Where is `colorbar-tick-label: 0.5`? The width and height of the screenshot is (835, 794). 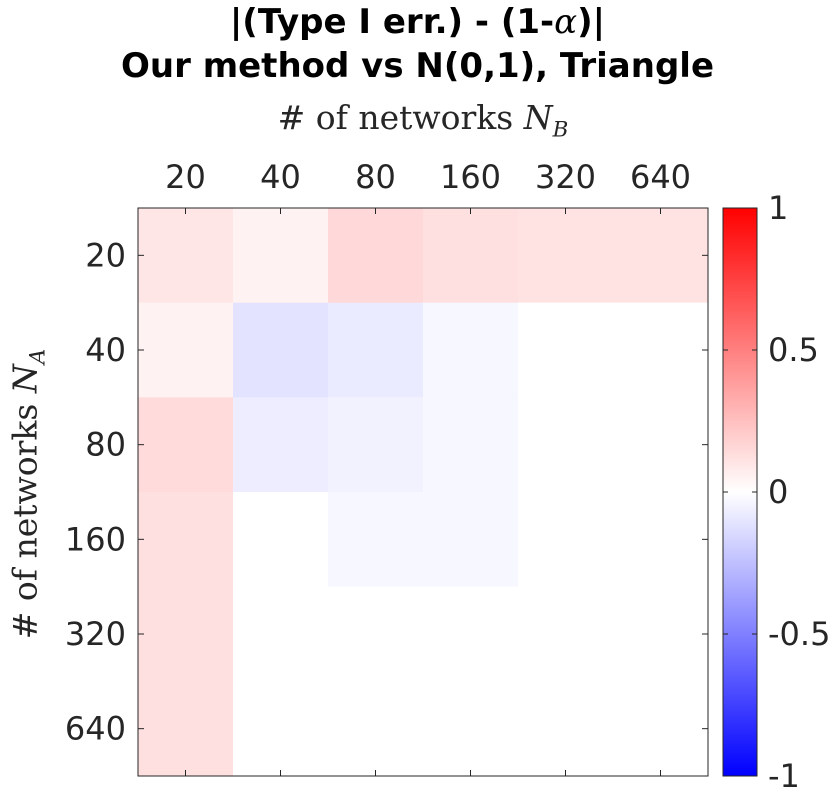 colorbar-tick-label: 0.5 is located at coordinates (793, 350).